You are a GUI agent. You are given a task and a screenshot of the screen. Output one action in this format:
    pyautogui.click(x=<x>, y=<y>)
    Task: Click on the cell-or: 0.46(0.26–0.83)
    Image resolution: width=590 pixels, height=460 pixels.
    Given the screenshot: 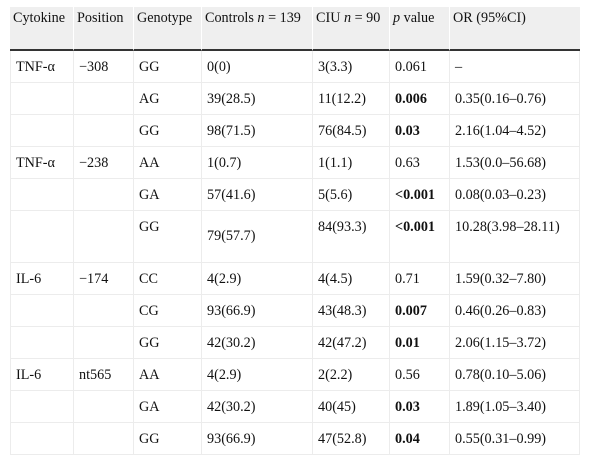 What is the action you would take?
    pyautogui.click(x=515, y=311)
    